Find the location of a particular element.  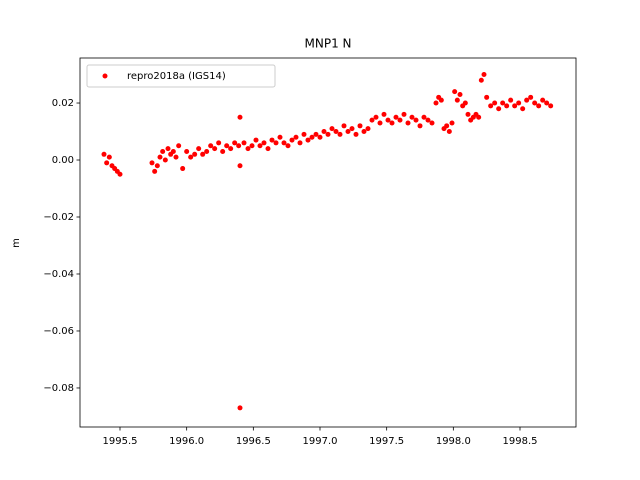

y-tick-label: −0.08 is located at coordinates (58, 388).